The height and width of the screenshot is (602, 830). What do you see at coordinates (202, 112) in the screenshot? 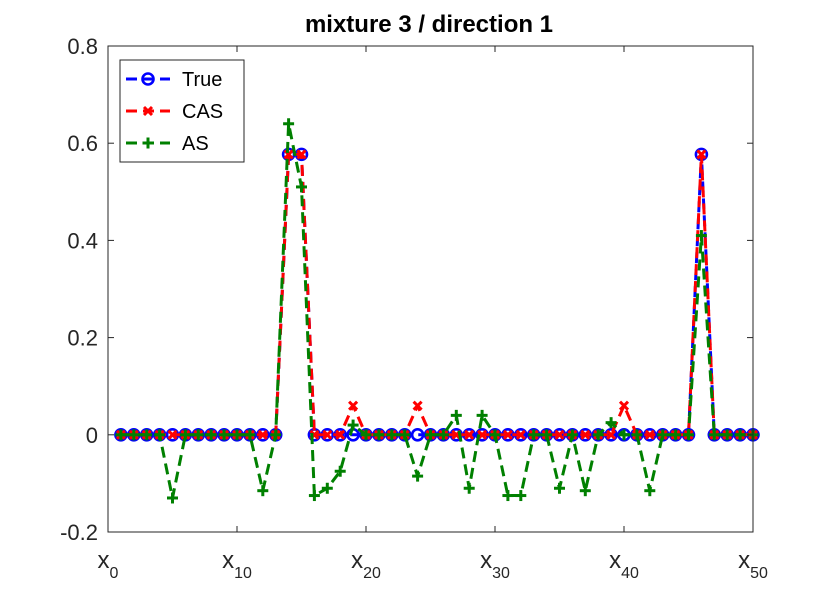
I see `legend-label-cas: CAS` at bounding box center [202, 112].